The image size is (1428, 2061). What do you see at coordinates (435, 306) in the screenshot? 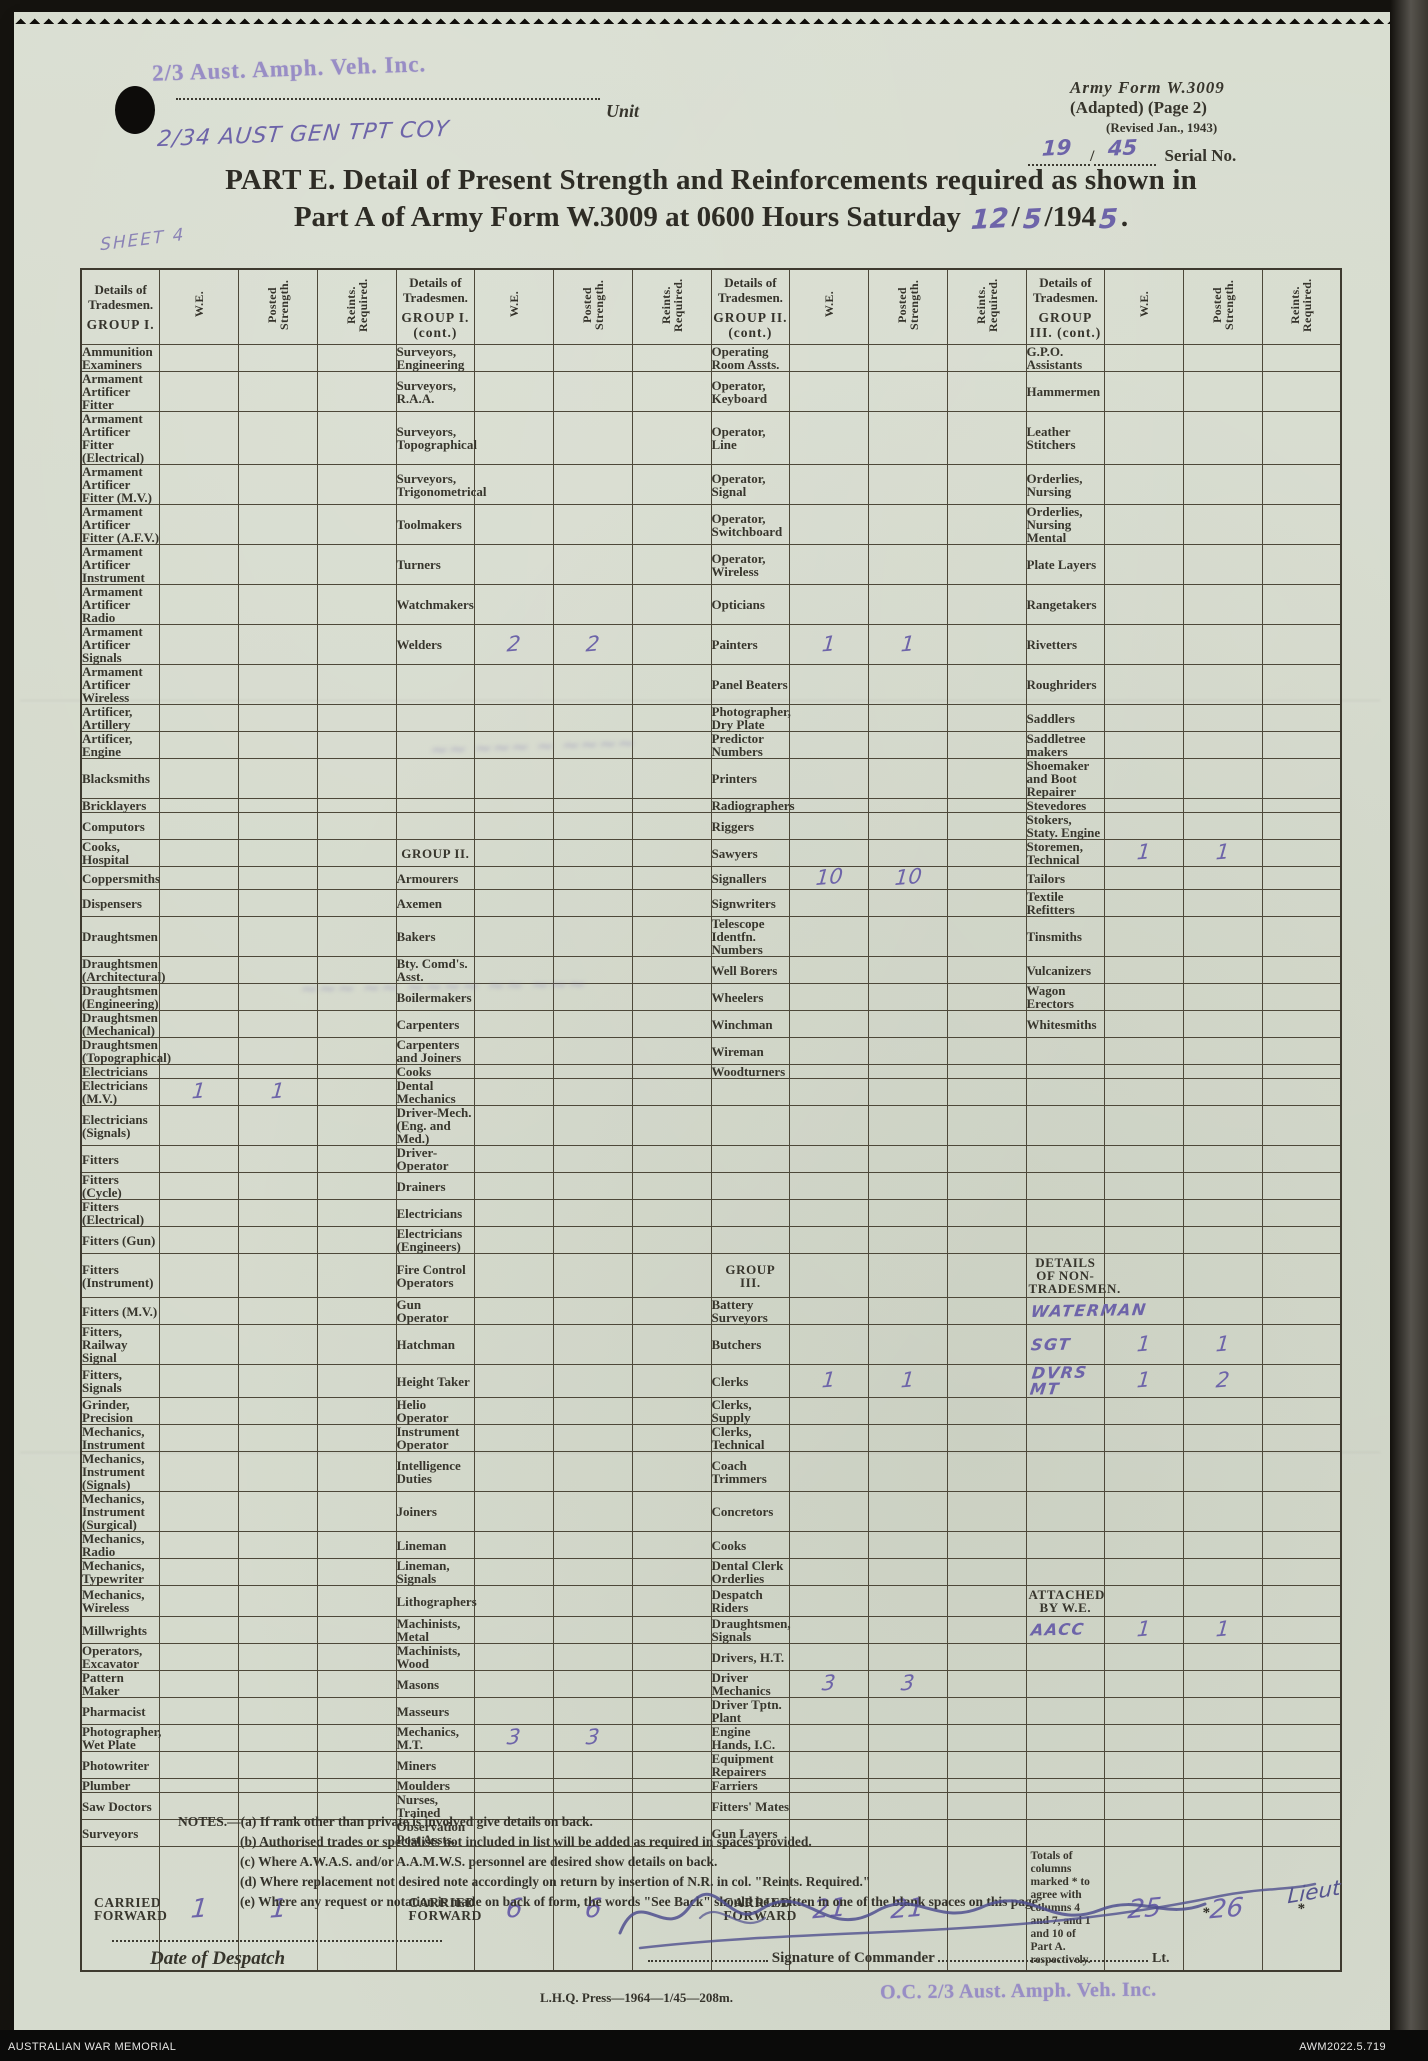
I see `details-header: Details of Tradesmen. GROUP I. (cont.)` at bounding box center [435, 306].